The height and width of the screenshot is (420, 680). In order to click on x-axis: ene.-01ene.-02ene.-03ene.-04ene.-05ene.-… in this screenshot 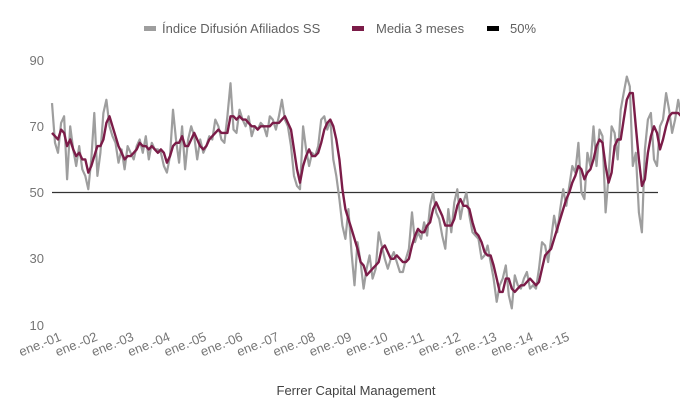, I will do `click(294, 344)`.